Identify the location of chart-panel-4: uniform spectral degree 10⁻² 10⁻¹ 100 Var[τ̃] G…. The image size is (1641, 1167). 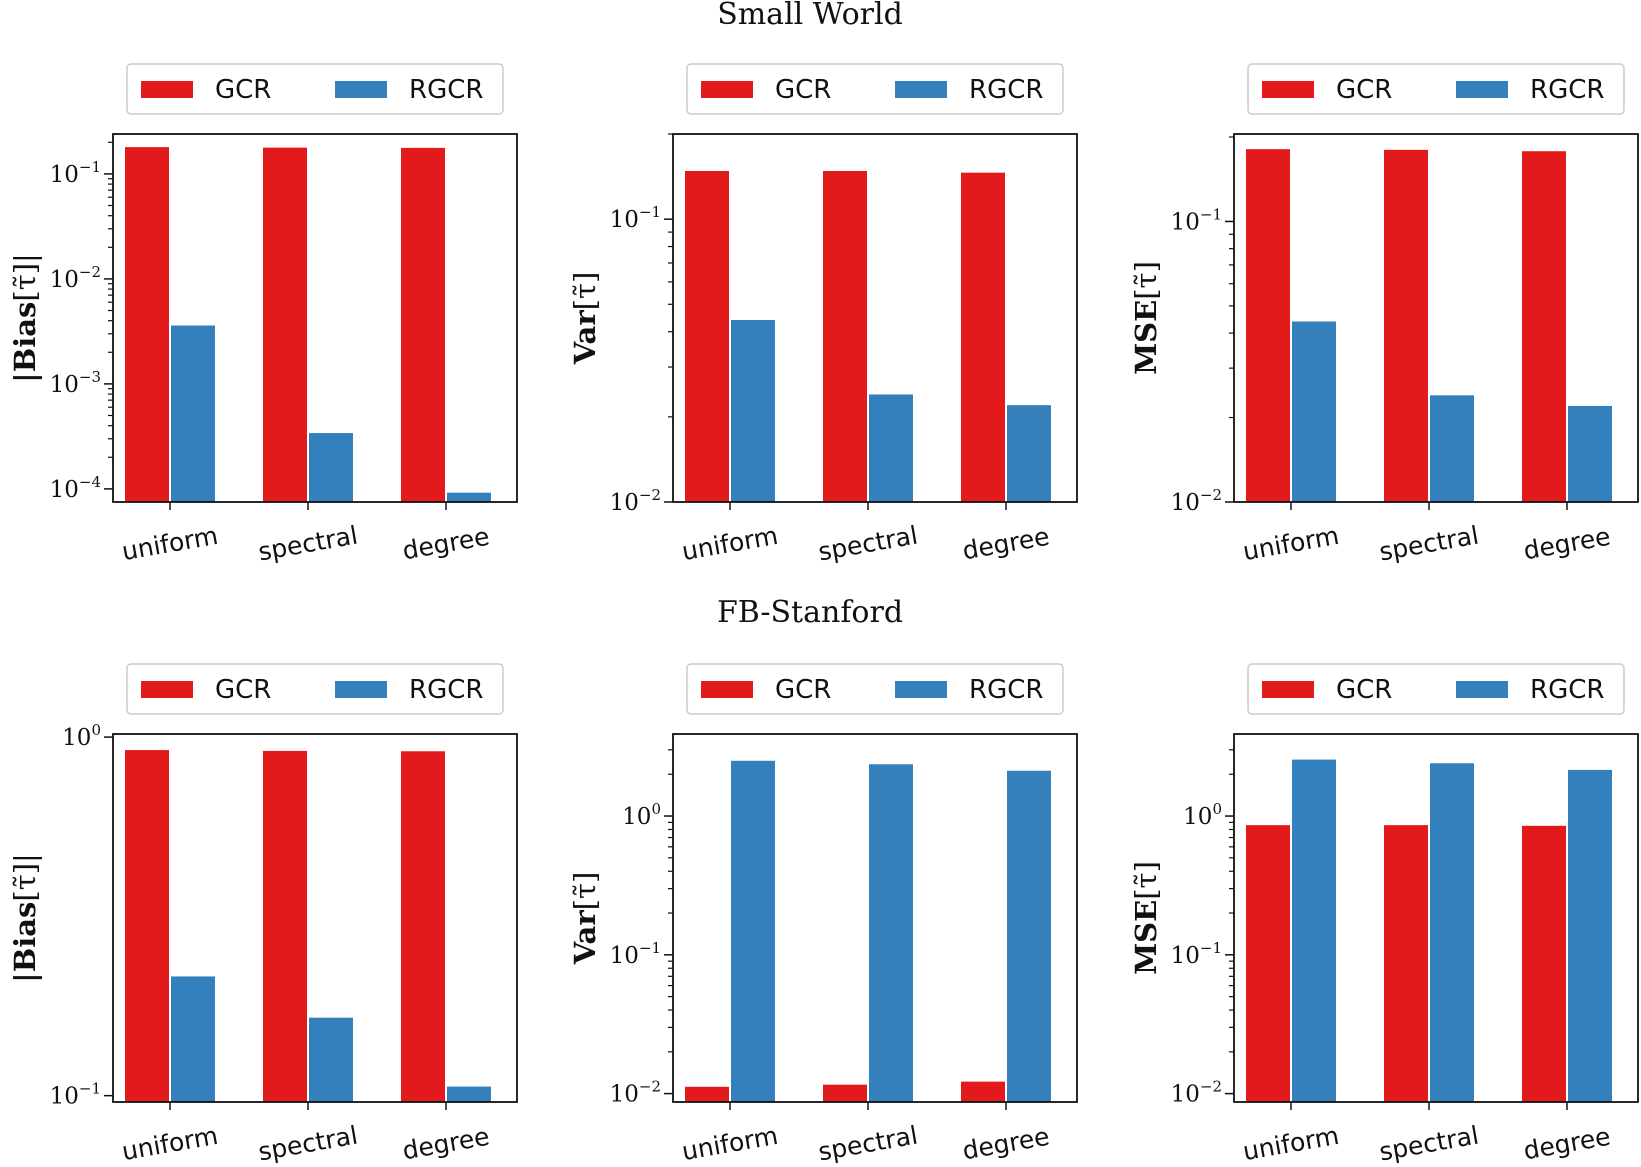
(823, 915).